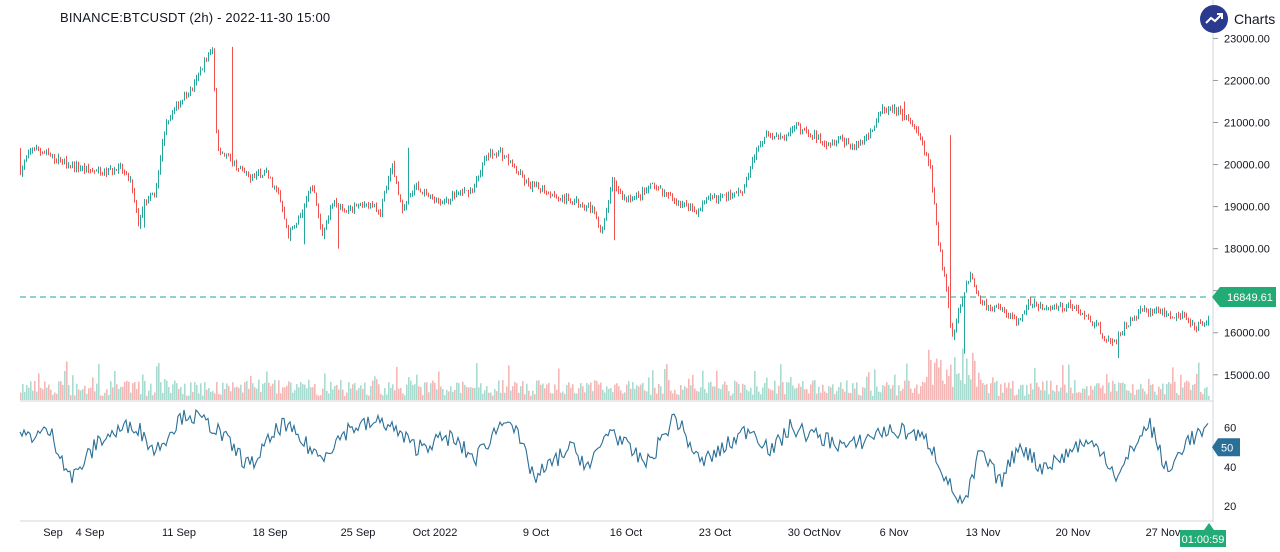 This screenshot has width=1280, height=552. What do you see at coordinates (831, 533) in the screenshot?
I see `time-tick-label: Nov` at bounding box center [831, 533].